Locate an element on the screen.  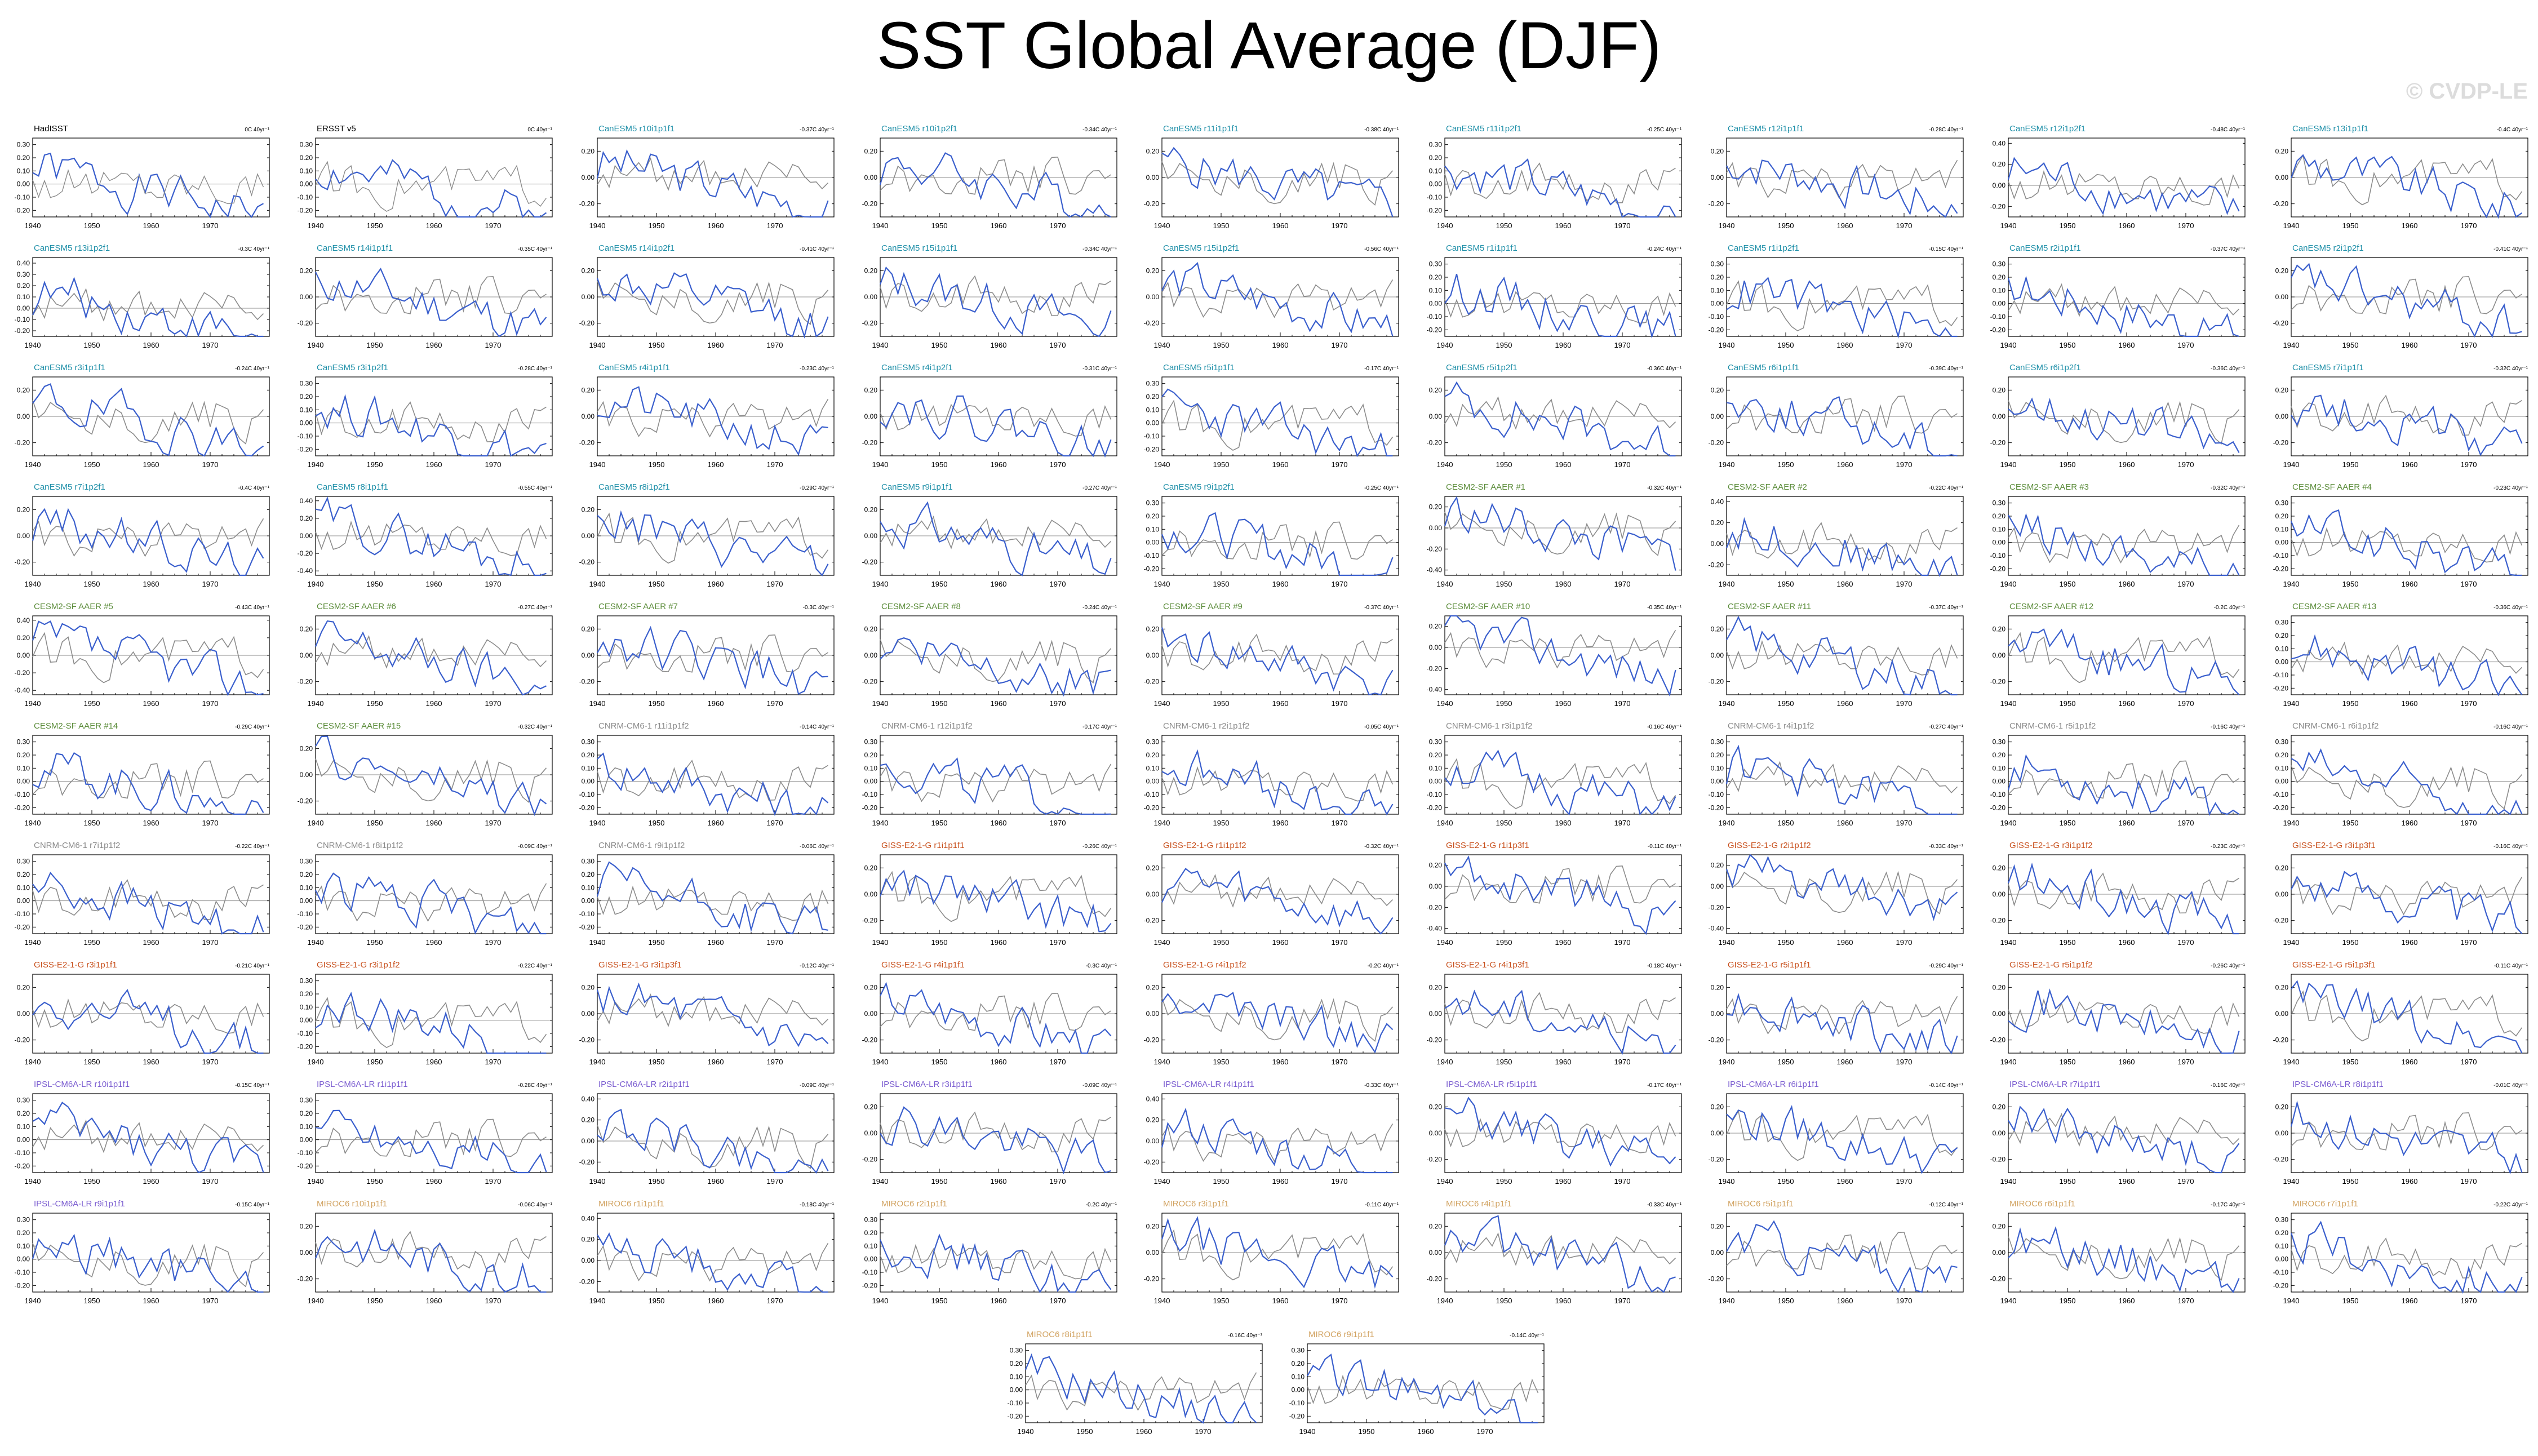
panel-label: GISS-E2-1-G r3i1p1f1 is located at coordinates (75, 965).